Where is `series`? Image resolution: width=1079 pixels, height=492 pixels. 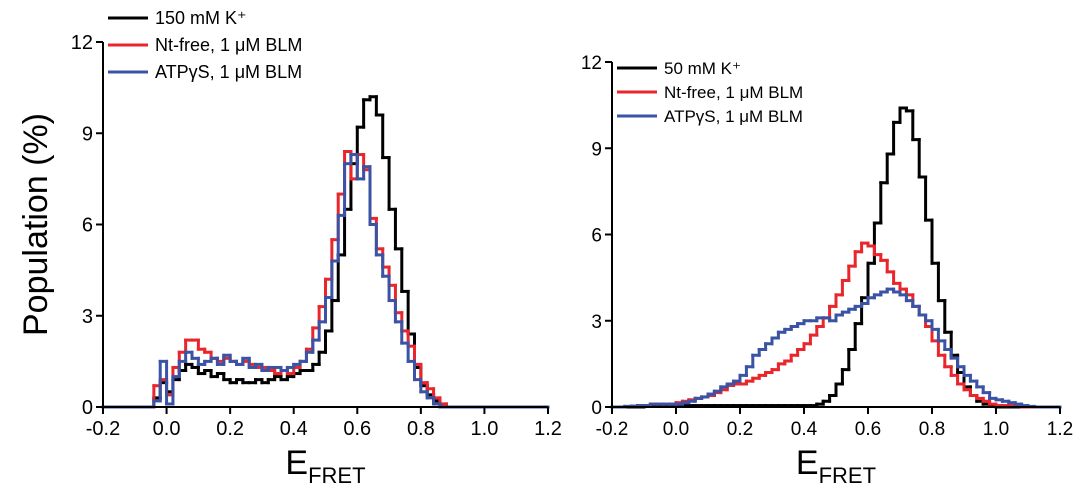 series is located at coordinates (836, 325).